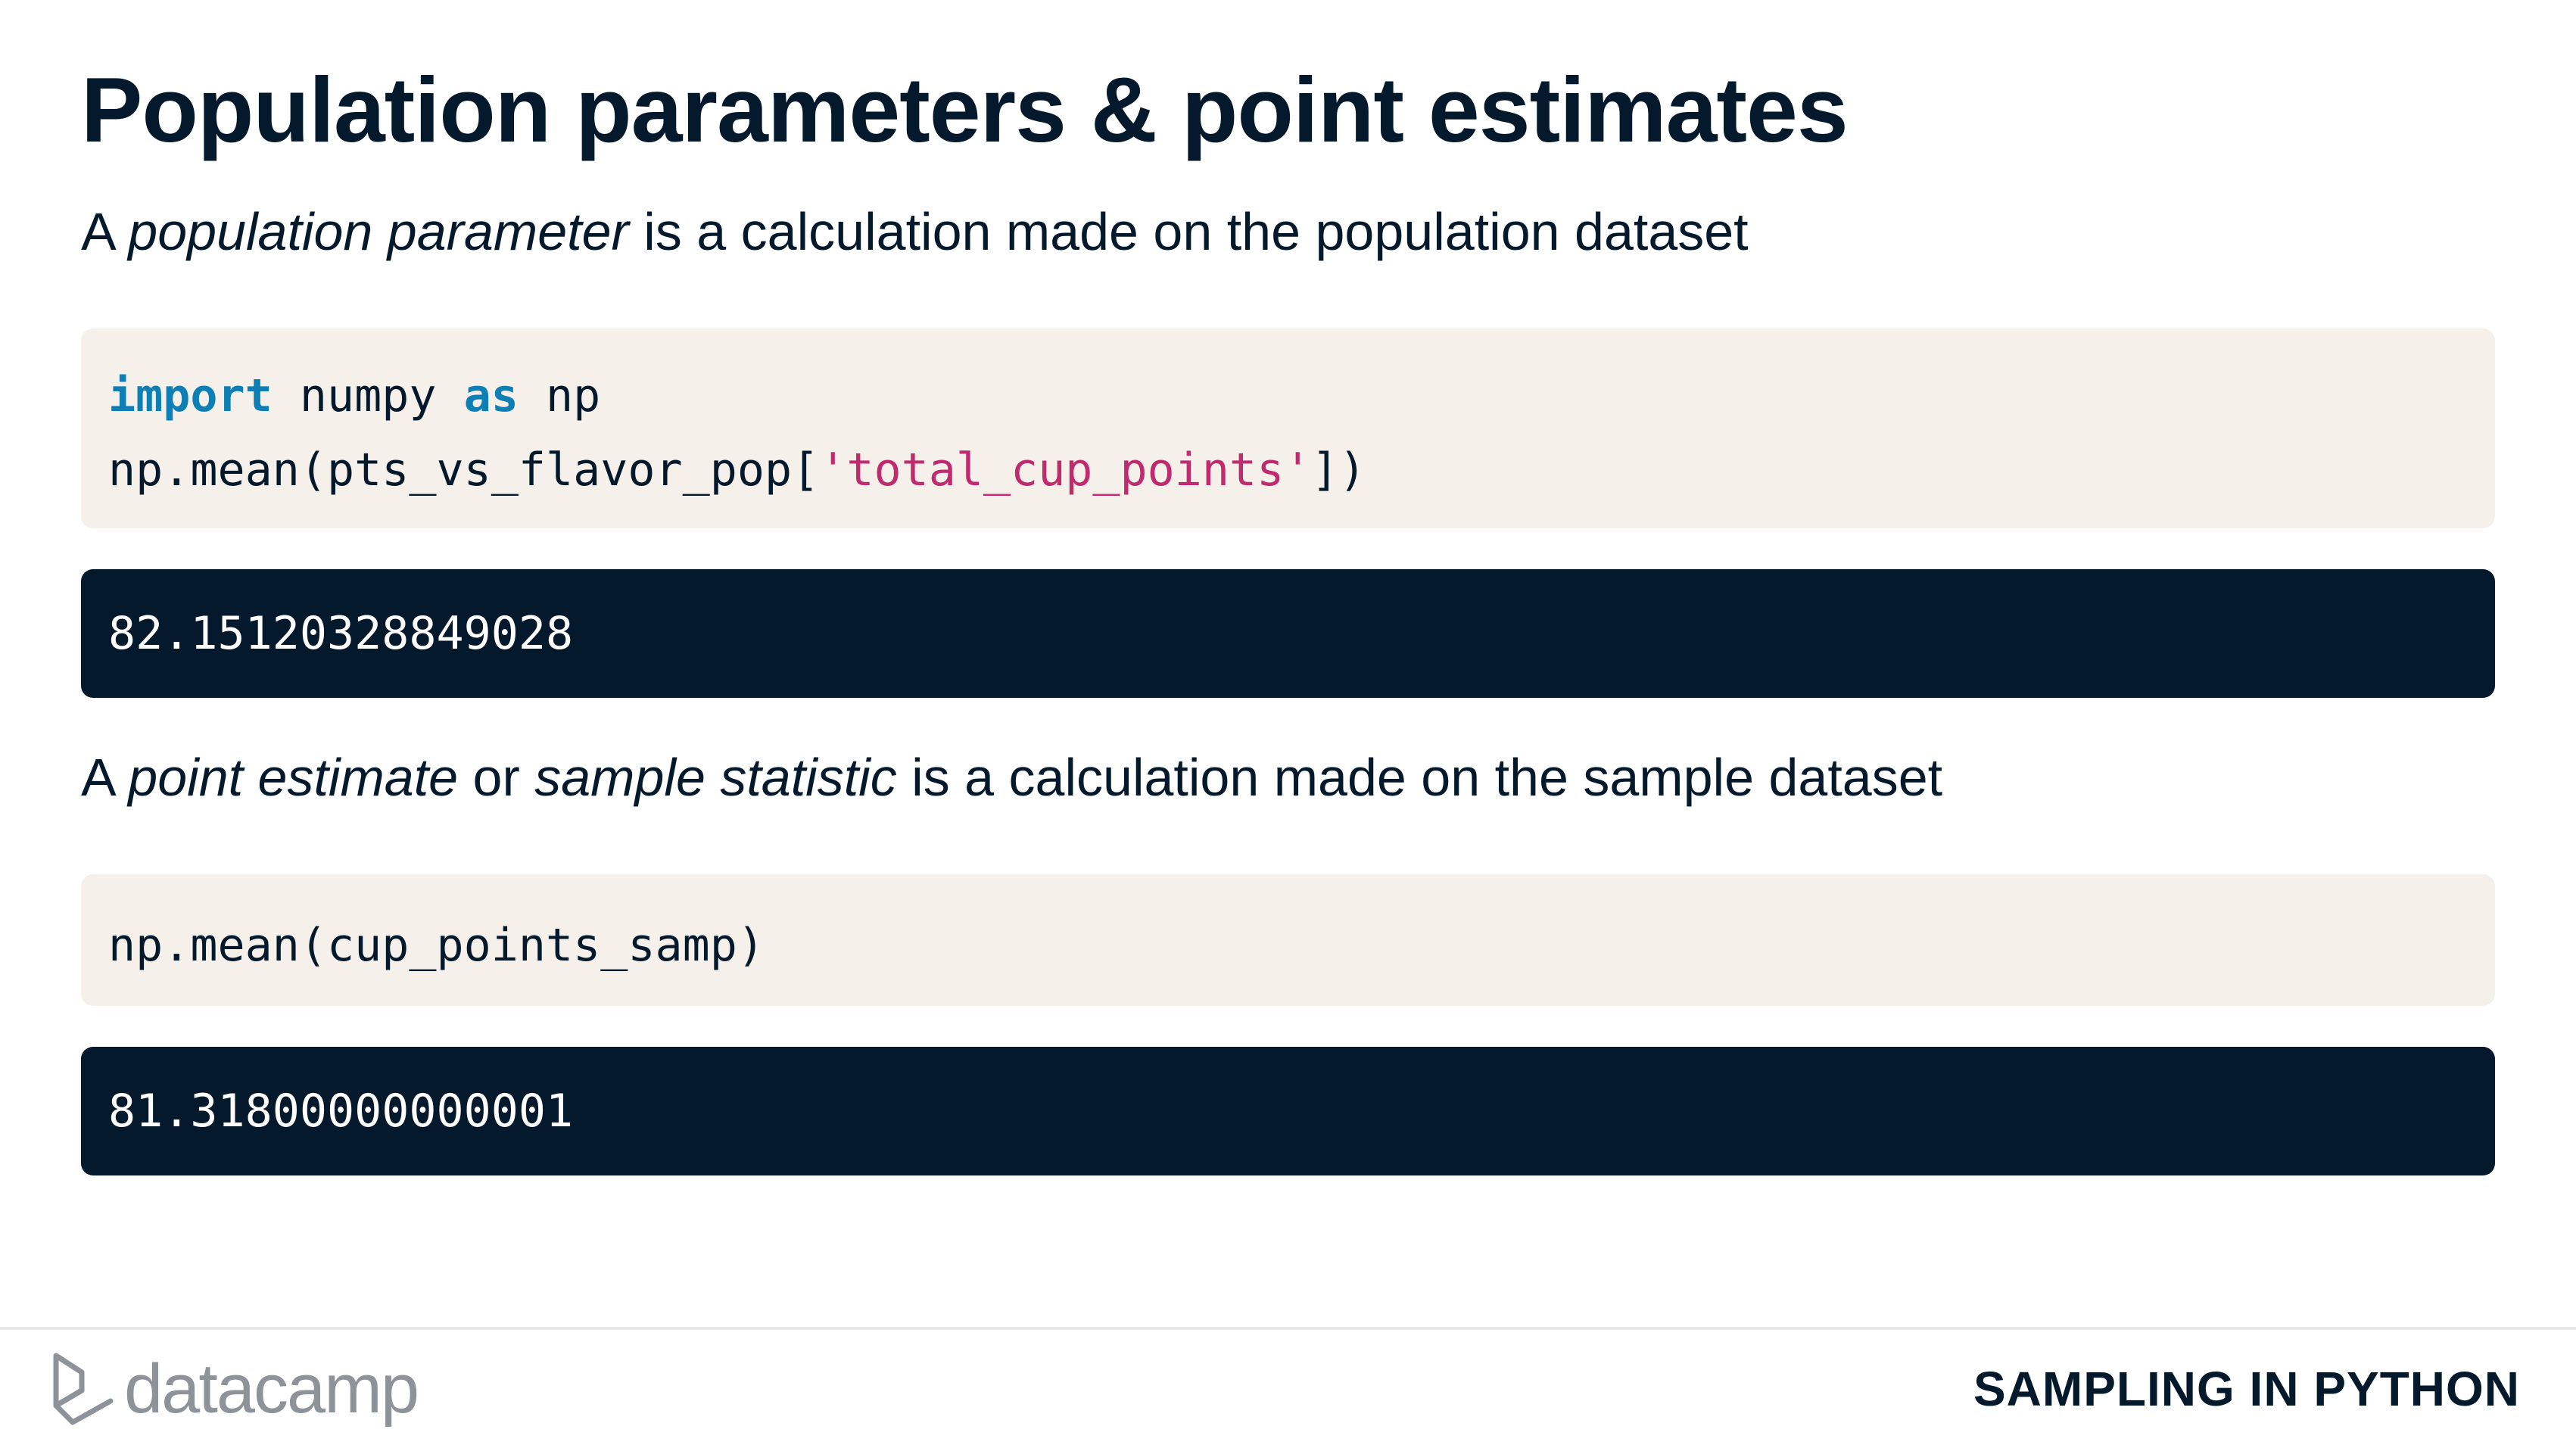 Image resolution: width=2576 pixels, height=1451 pixels. Describe the element at coordinates (1065, 470) in the screenshot. I see `code-string-literal: 'total_cup_points'` at that location.